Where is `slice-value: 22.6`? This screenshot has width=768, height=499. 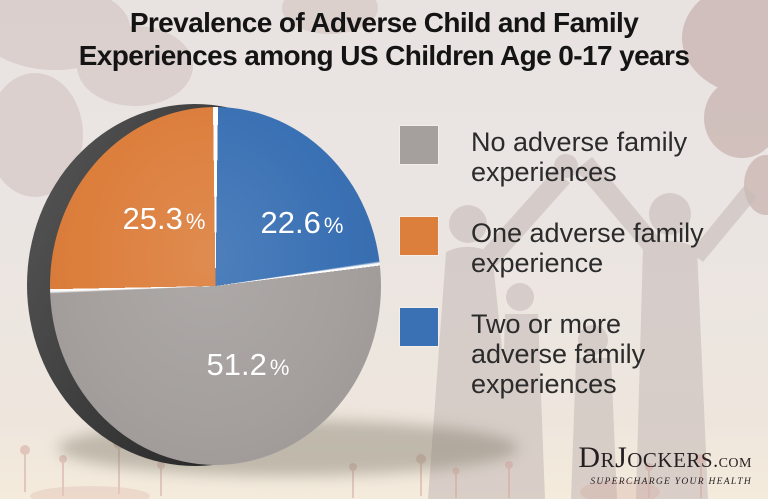 slice-value: 22.6 is located at coordinates (290, 222).